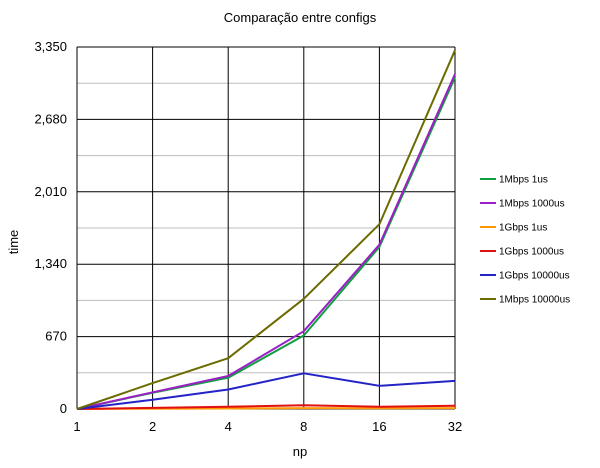 The image size is (600, 468). What do you see at coordinates (13, 242) in the screenshot?
I see `y-axis-label: time` at bounding box center [13, 242].